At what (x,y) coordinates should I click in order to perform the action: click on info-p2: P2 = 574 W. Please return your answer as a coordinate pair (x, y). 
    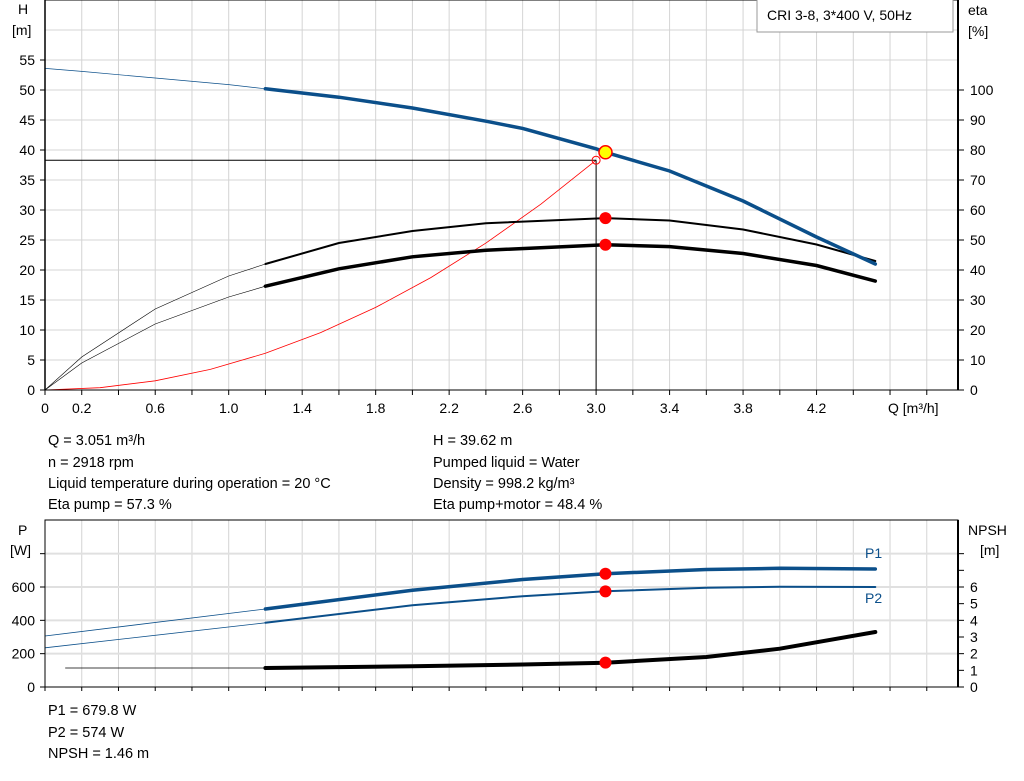
    Looking at the image, I should click on (86, 733).